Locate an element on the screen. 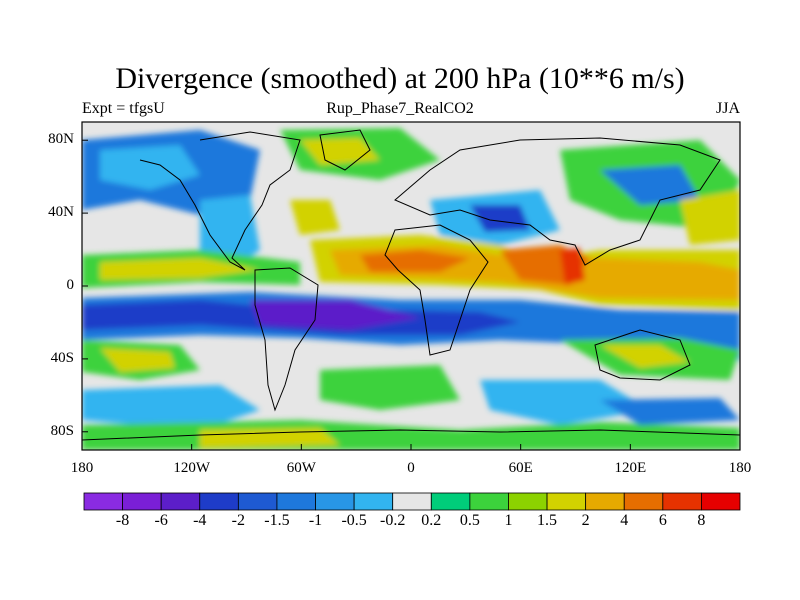  colorbar-label: 0.5 is located at coordinates (469, 520).